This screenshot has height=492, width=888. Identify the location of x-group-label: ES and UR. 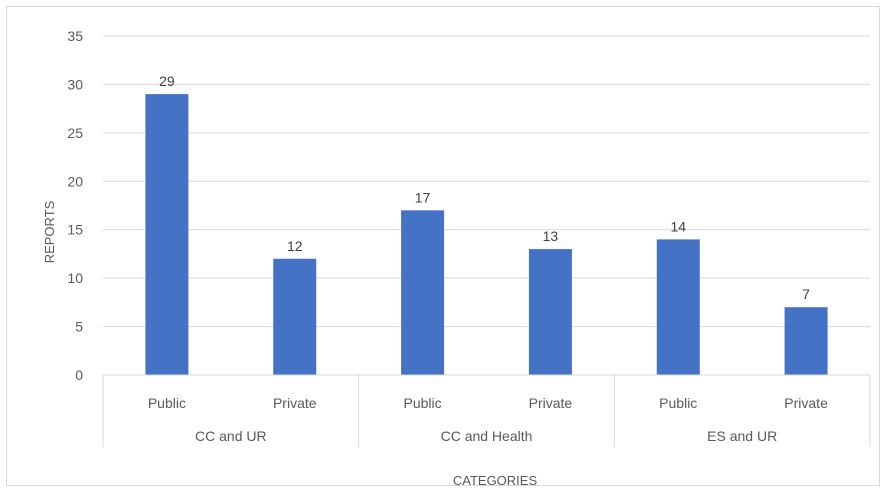
(742, 436).